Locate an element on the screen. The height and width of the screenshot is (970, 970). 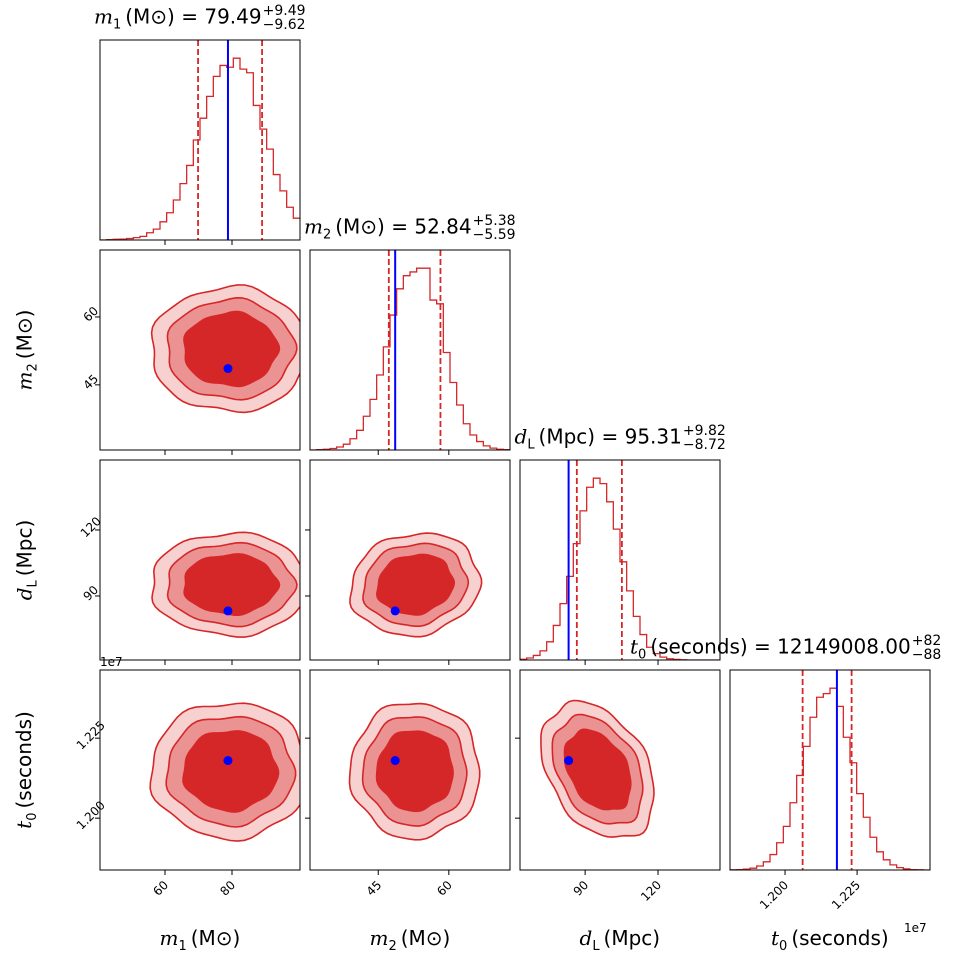
title-value: 52.84 is located at coordinates (443, 226).